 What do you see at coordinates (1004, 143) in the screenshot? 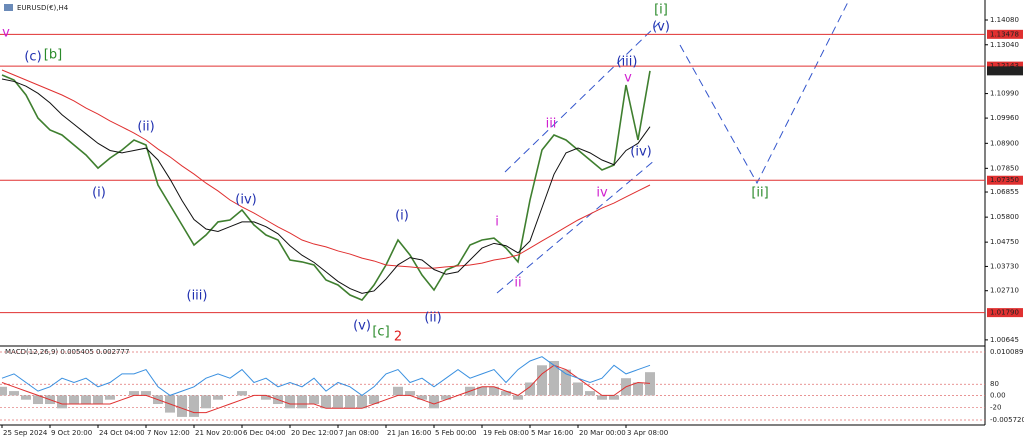
I see `y-tick-label: 1.08900` at bounding box center [1004, 143].